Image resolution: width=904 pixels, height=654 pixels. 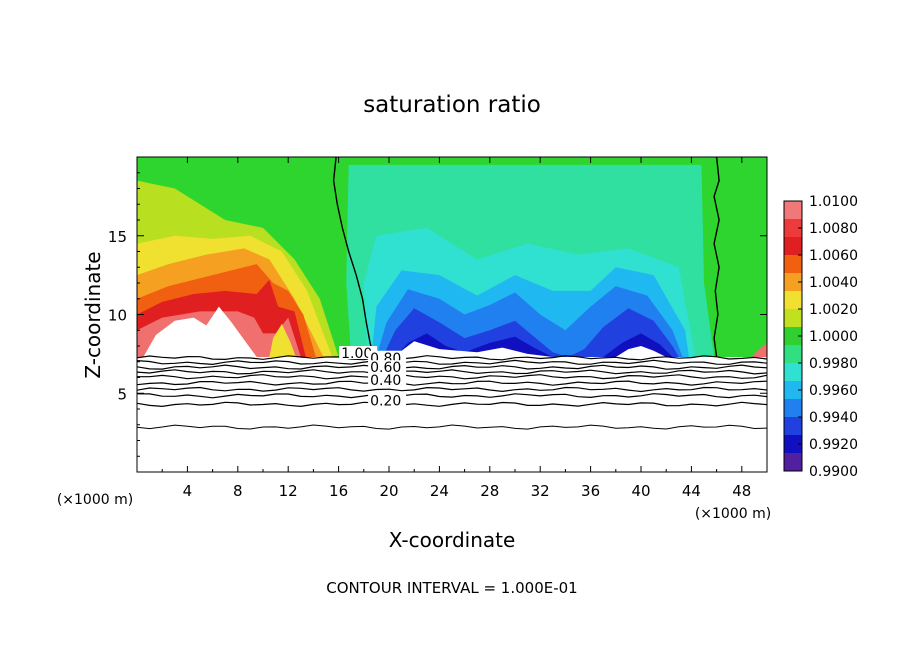 I want to click on field-pink-right, so click(x=759, y=349).